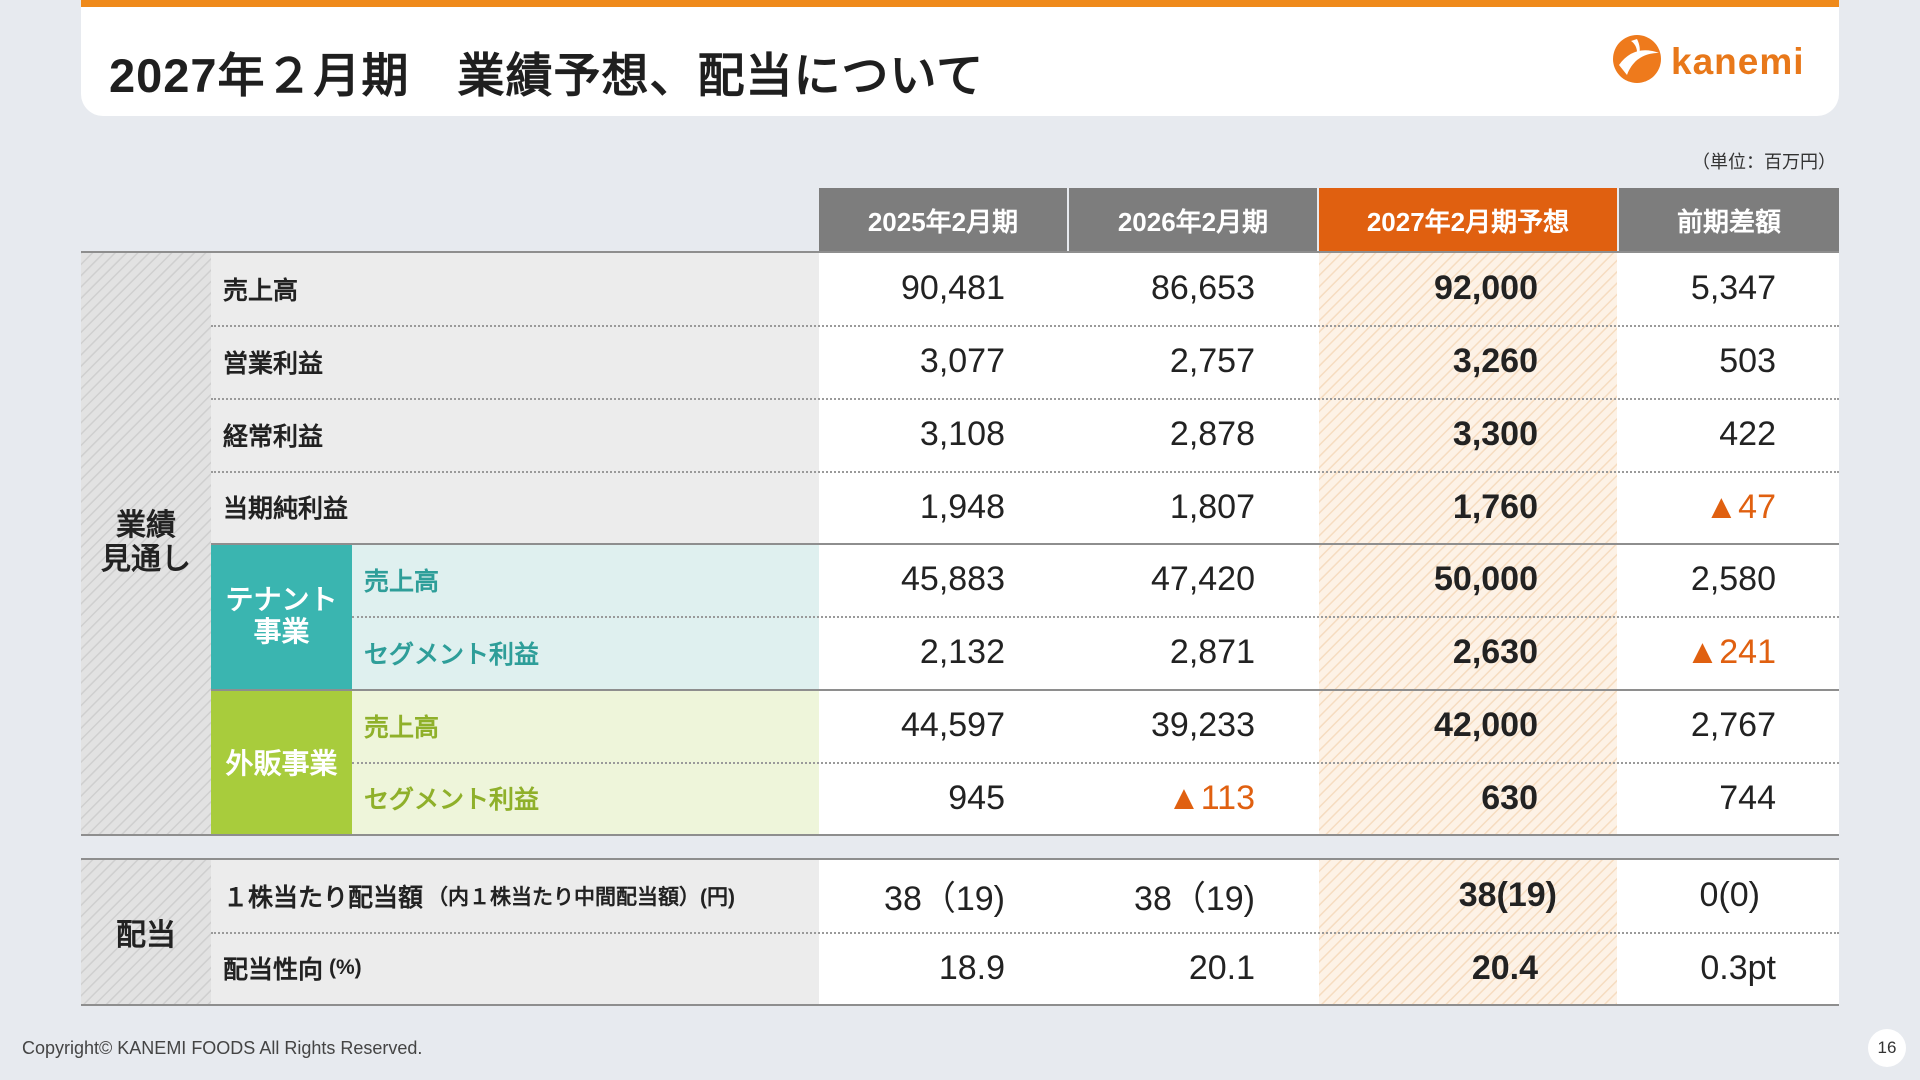 The height and width of the screenshot is (1080, 1920). What do you see at coordinates (261, 290) in the screenshot?
I see `row-label-sales: 売上高` at bounding box center [261, 290].